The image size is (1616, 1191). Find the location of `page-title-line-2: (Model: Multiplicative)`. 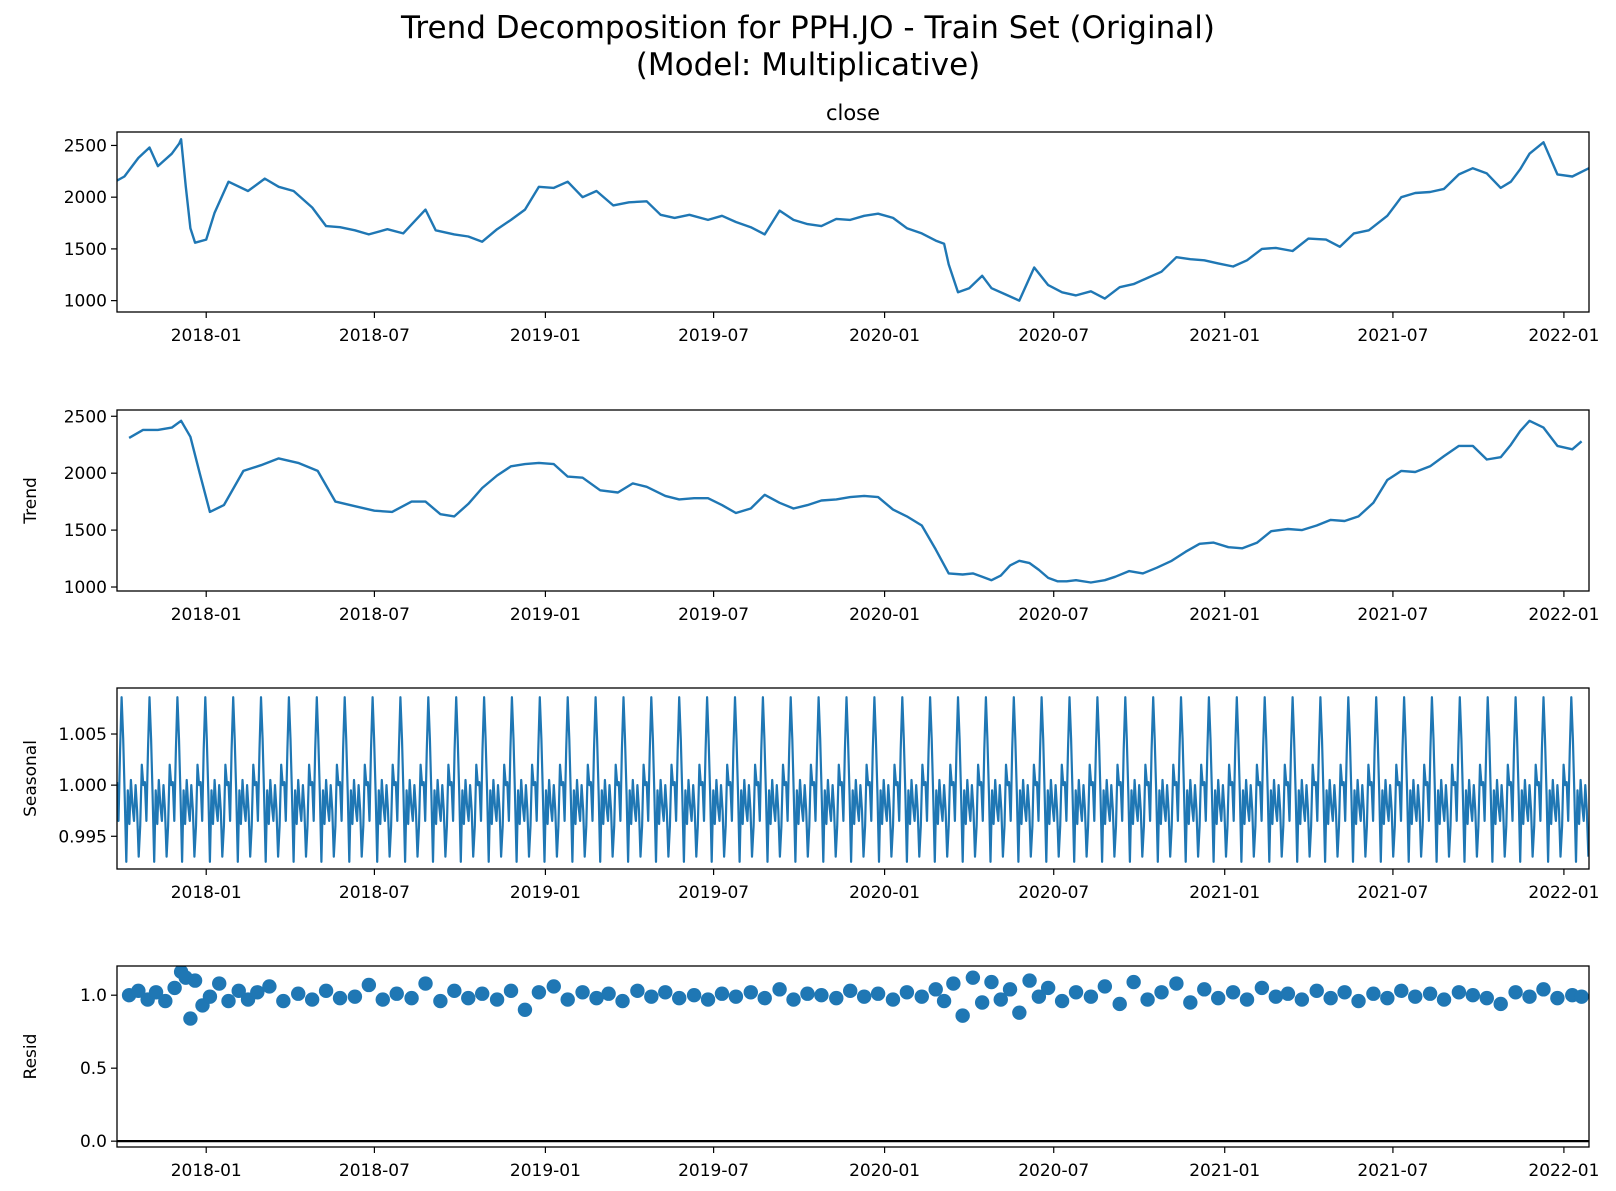

page-title-line-2: (Model: Multiplicative) is located at coordinates (808, 65).